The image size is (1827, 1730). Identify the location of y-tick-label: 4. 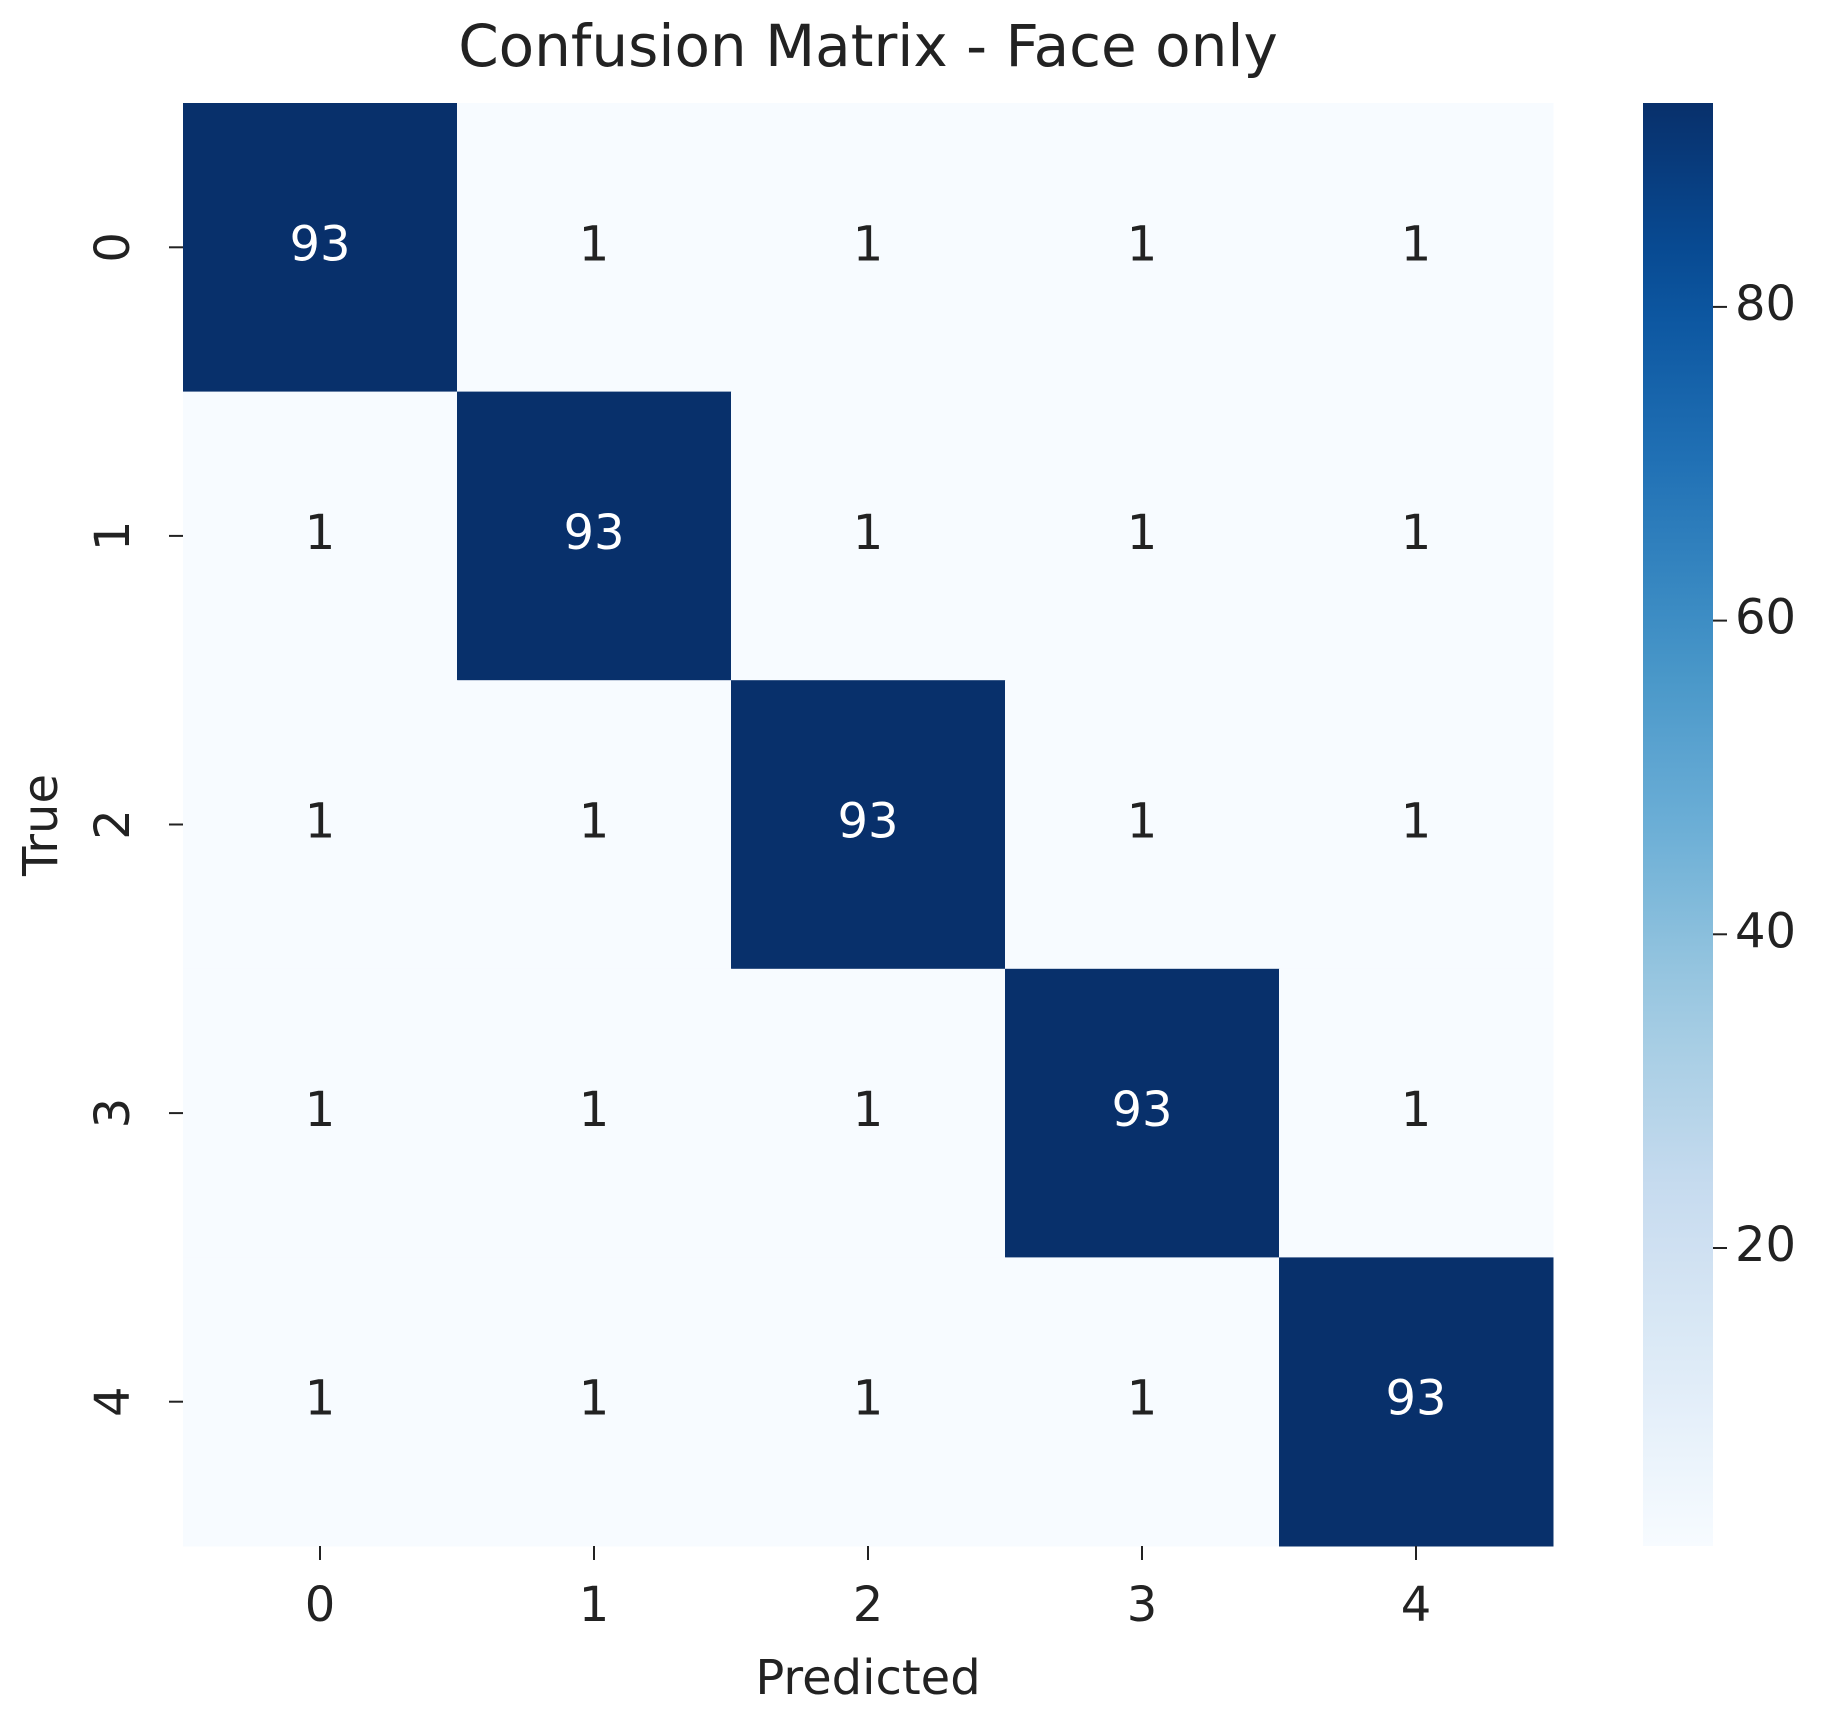
(113, 1401).